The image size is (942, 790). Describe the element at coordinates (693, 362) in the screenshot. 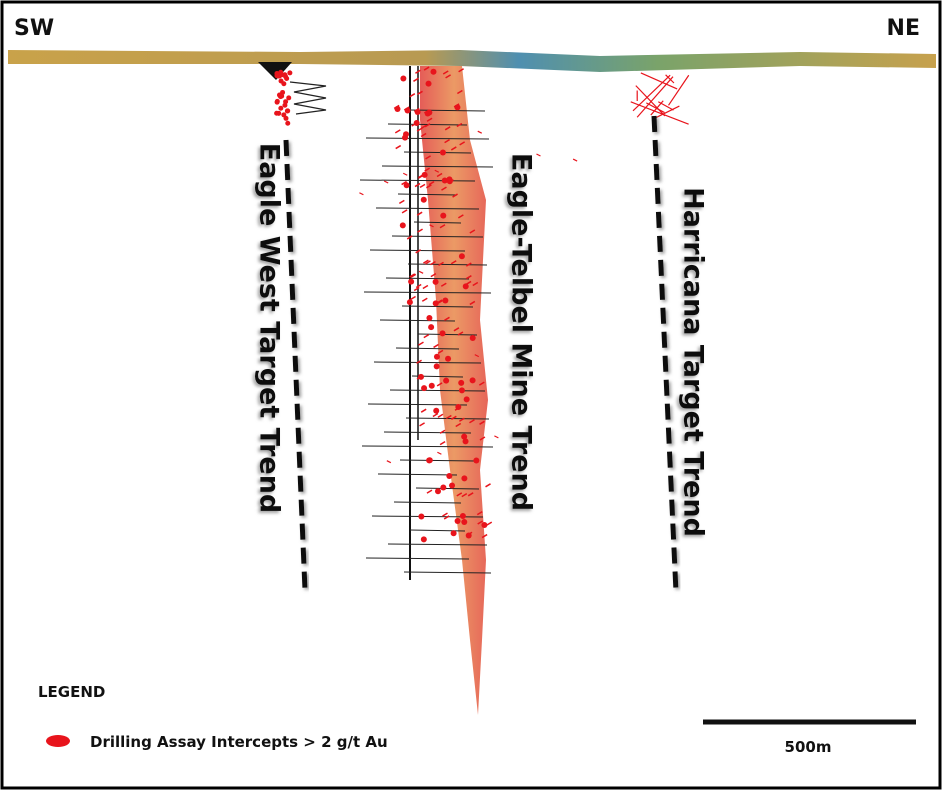

I see `trend-label: Harricana Target Trend` at that location.